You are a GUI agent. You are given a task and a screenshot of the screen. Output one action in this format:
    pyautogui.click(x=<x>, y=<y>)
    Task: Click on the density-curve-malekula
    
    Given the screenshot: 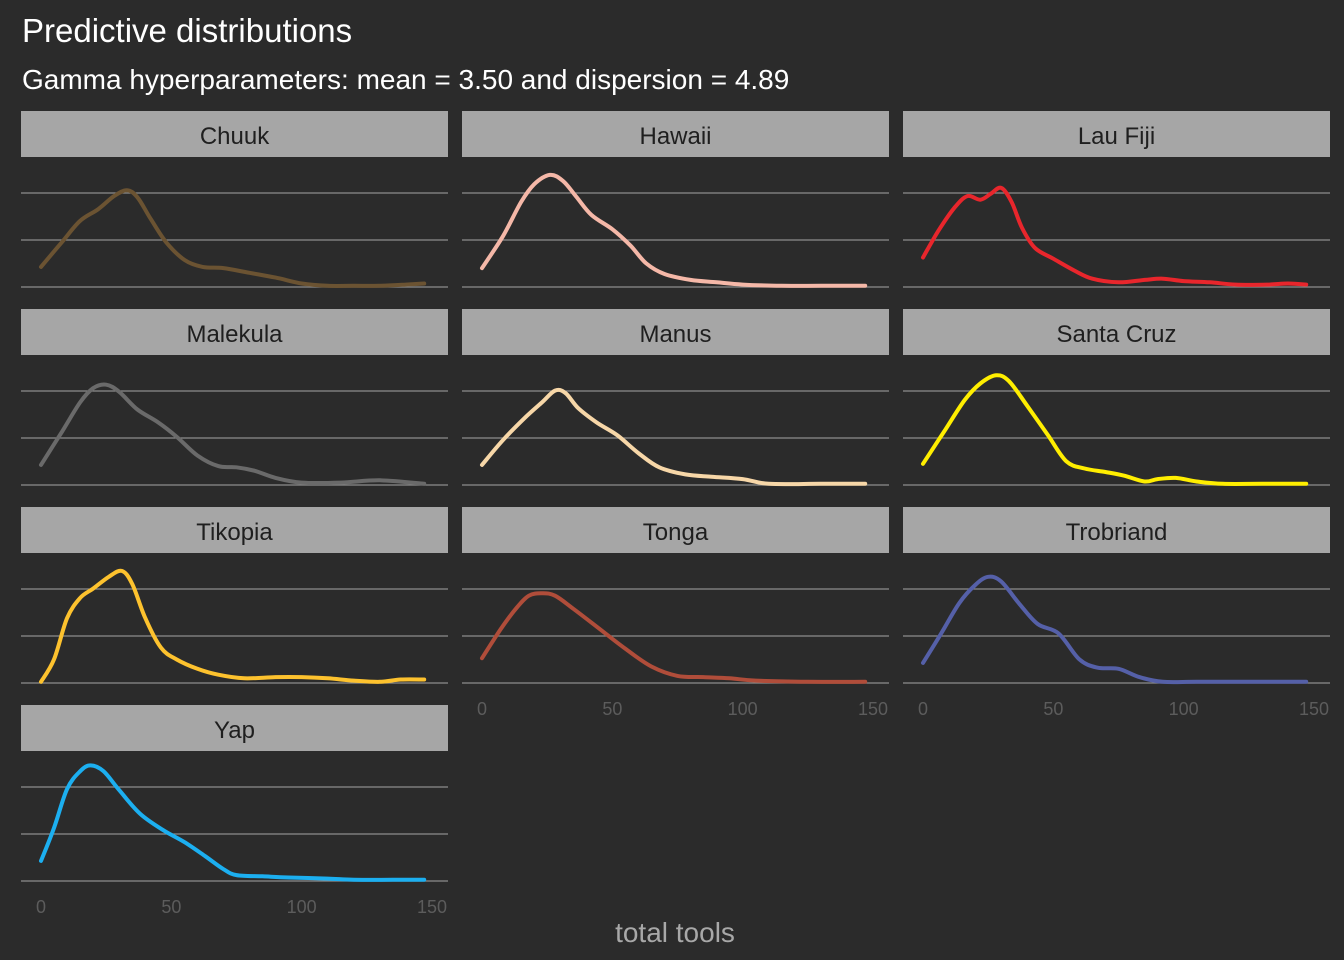 What is the action you would take?
    pyautogui.click(x=233, y=434)
    